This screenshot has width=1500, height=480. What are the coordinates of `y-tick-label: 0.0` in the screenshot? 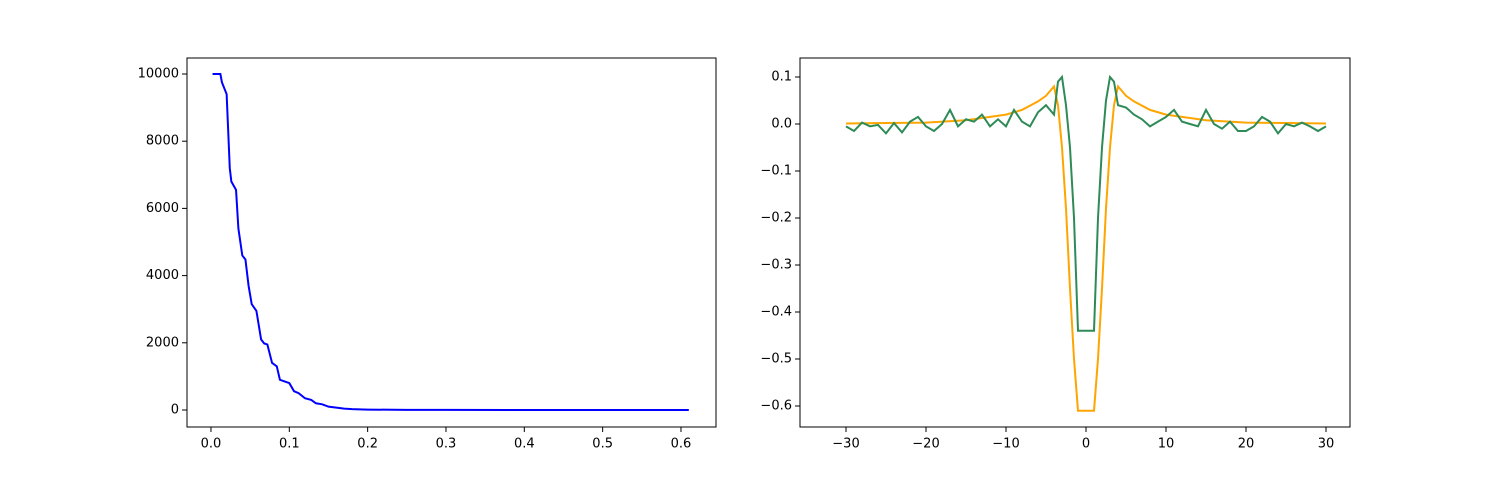 It's located at (781, 123).